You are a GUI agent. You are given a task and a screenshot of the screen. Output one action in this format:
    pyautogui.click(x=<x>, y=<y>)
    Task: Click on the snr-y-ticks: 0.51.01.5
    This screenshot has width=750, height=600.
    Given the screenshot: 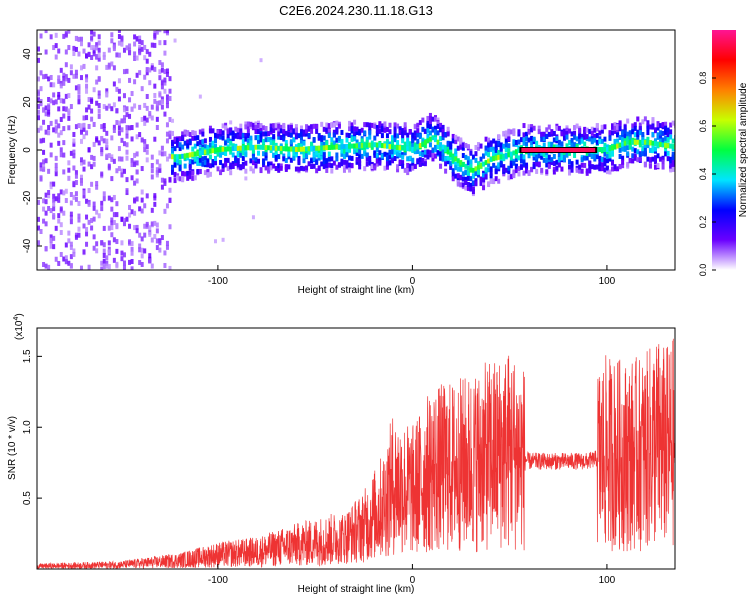 What is the action you would take?
    pyautogui.click(x=32, y=427)
    